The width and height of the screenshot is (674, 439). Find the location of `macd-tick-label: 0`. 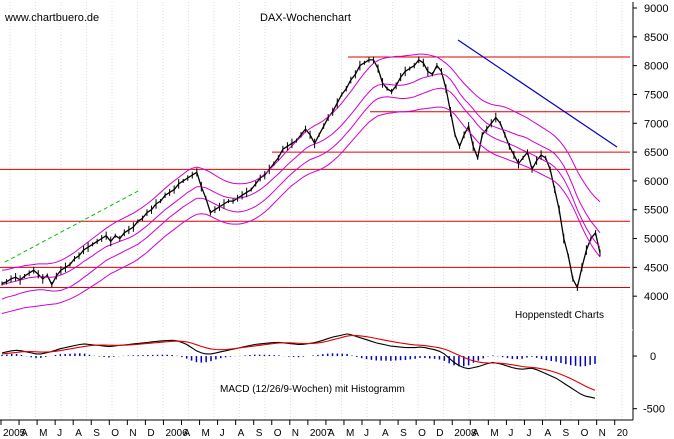

macd-tick-label: 0 is located at coordinates (653, 357).